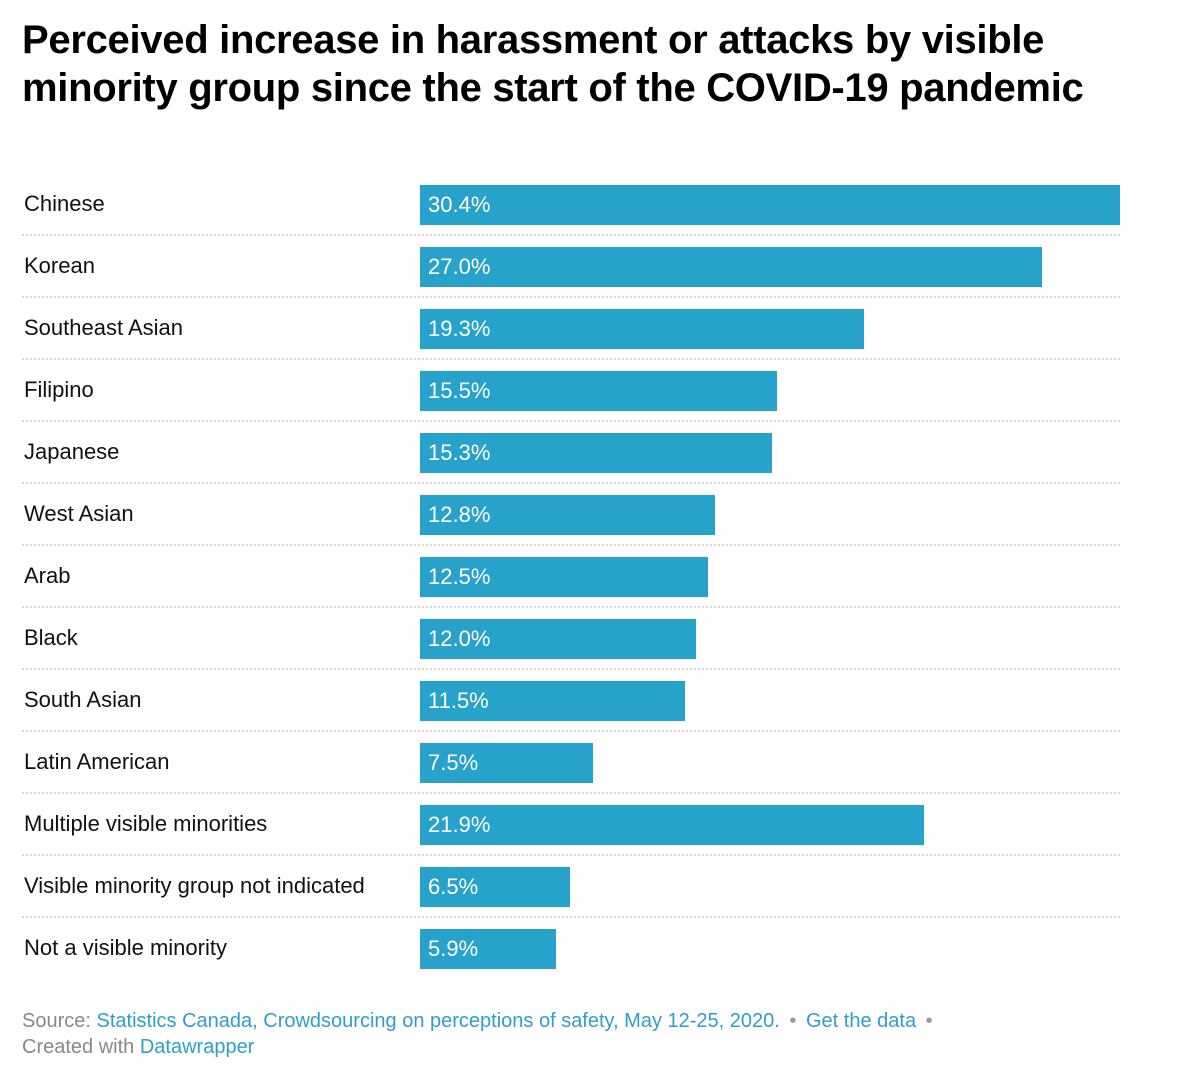 The image size is (1190, 1088). What do you see at coordinates (459, 824) in the screenshot?
I see `bar-value-label: 21.9%` at bounding box center [459, 824].